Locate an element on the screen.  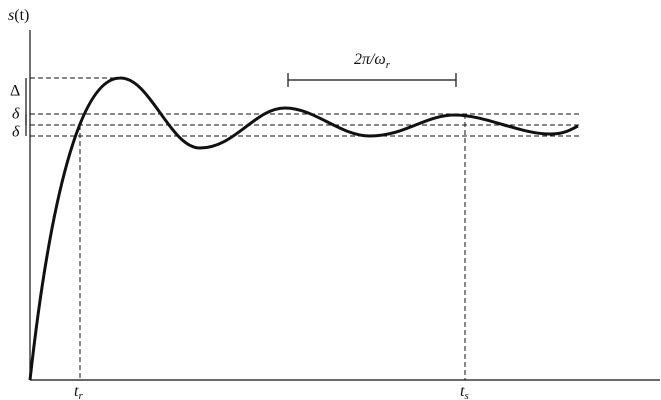
settling-time-label: ts is located at coordinates (464, 391).